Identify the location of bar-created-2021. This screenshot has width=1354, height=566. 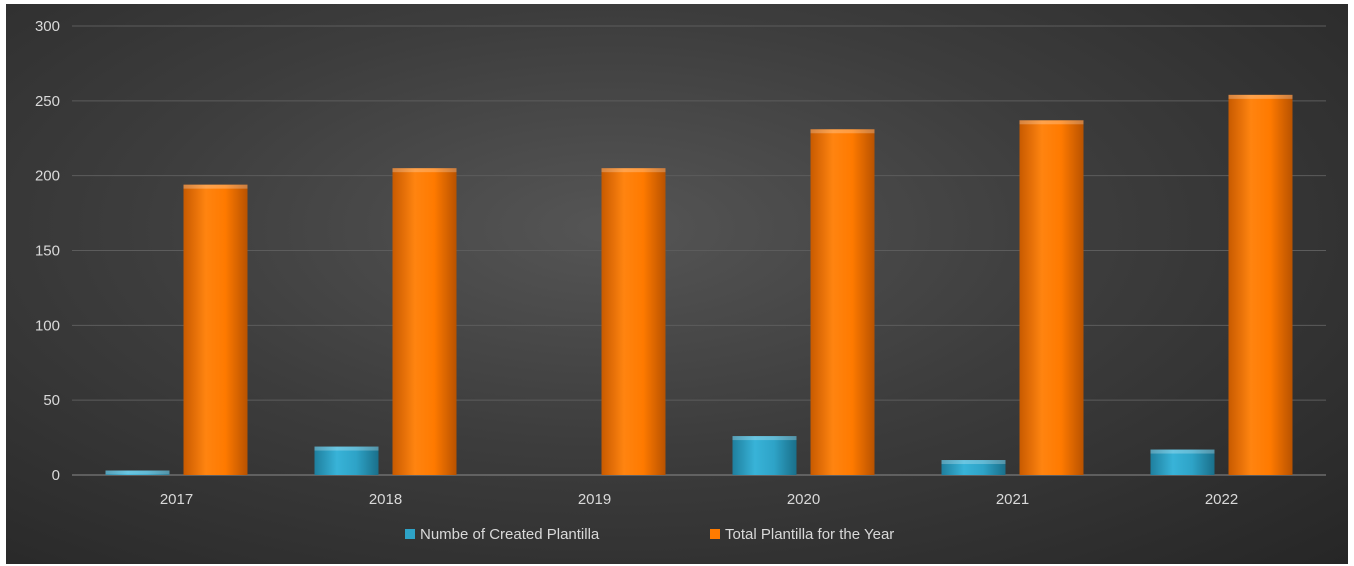
(973, 467).